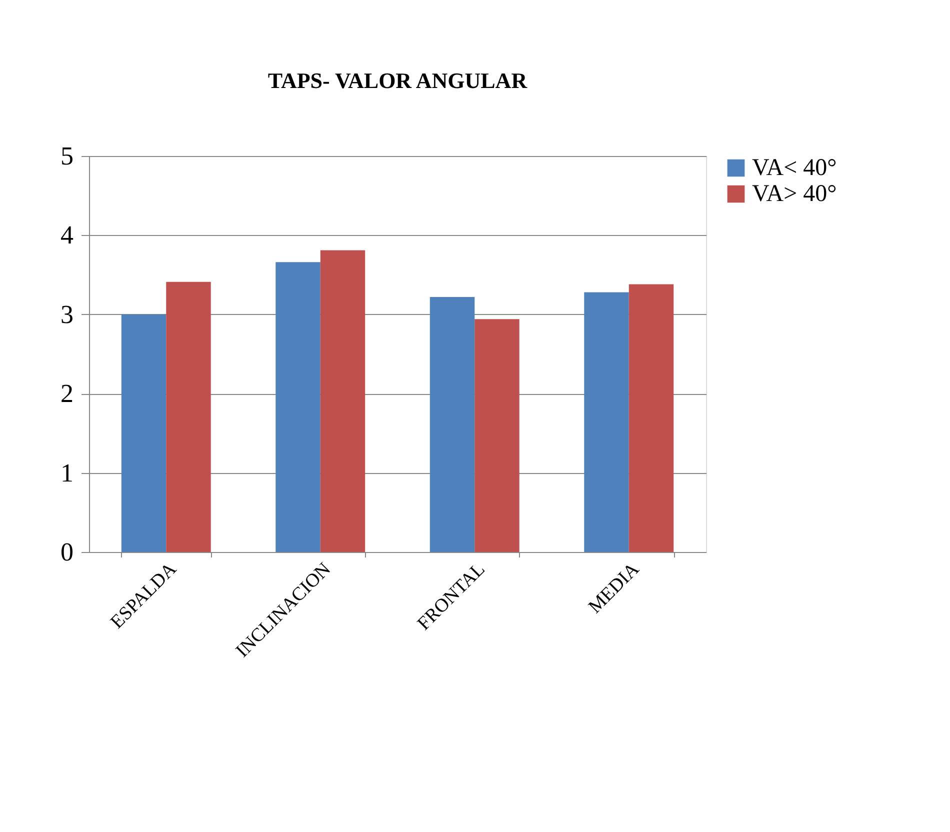 The height and width of the screenshot is (832, 950). I want to click on chart-title: TAPS- VALOR ANGULAR, so click(398, 80).